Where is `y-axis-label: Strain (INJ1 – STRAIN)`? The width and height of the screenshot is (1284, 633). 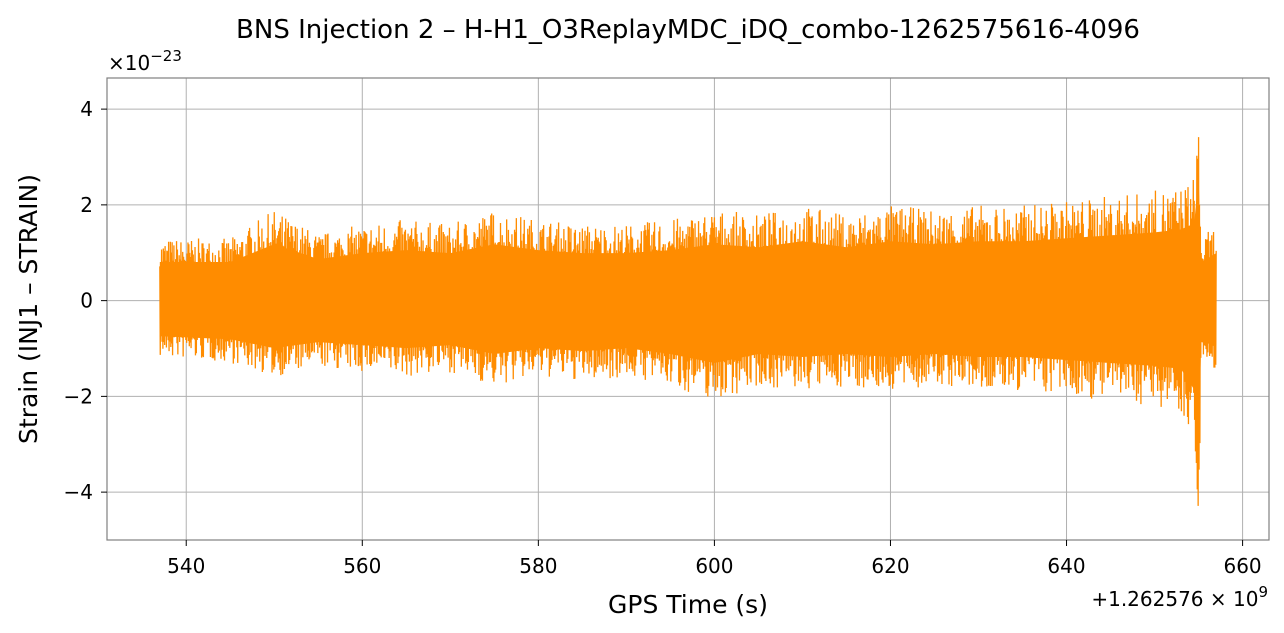 y-axis-label: Strain (INJ1 – STRAIN) is located at coordinates (28, 309).